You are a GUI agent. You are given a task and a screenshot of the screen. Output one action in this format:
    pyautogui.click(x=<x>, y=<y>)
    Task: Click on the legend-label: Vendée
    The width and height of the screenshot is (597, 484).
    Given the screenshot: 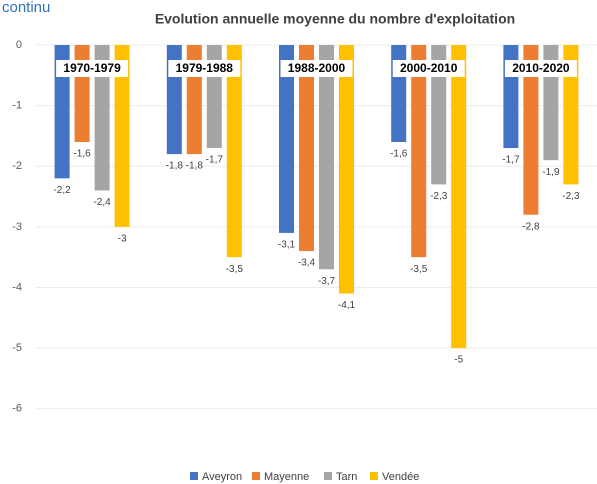 What is the action you would take?
    pyautogui.click(x=400, y=477)
    